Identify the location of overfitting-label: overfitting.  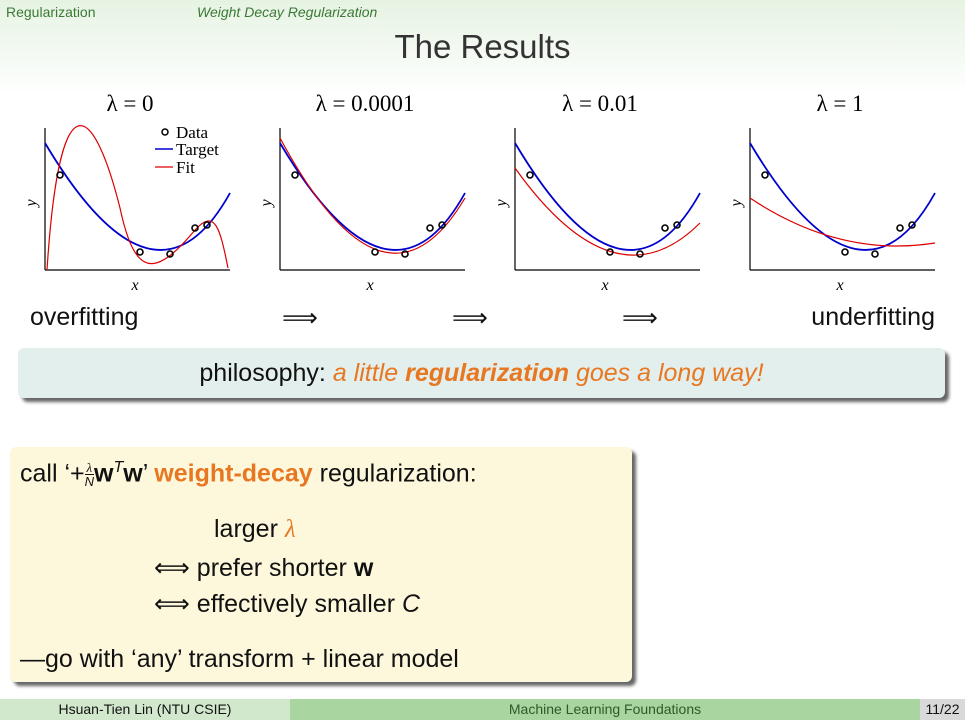
(84, 317).